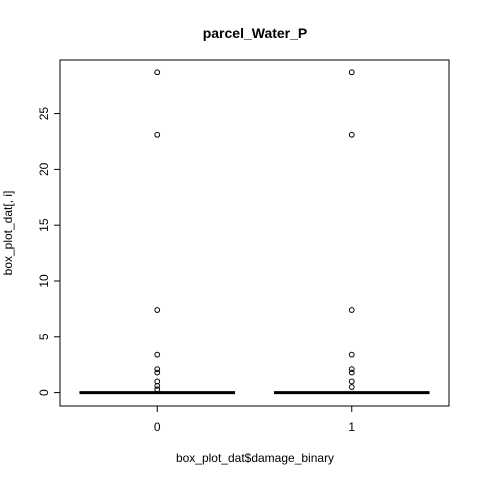 This screenshot has height=480, width=480. Describe the element at coordinates (8, 233) in the screenshot. I see `y-axis-label: box_plot_dat[, i]` at that location.